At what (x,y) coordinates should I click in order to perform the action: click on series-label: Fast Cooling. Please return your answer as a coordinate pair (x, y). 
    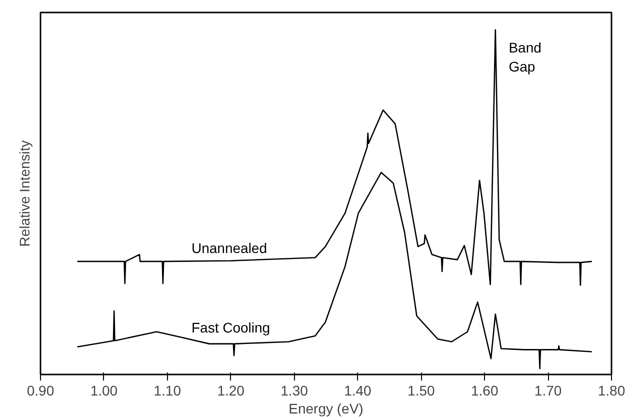
    Looking at the image, I should click on (231, 328).